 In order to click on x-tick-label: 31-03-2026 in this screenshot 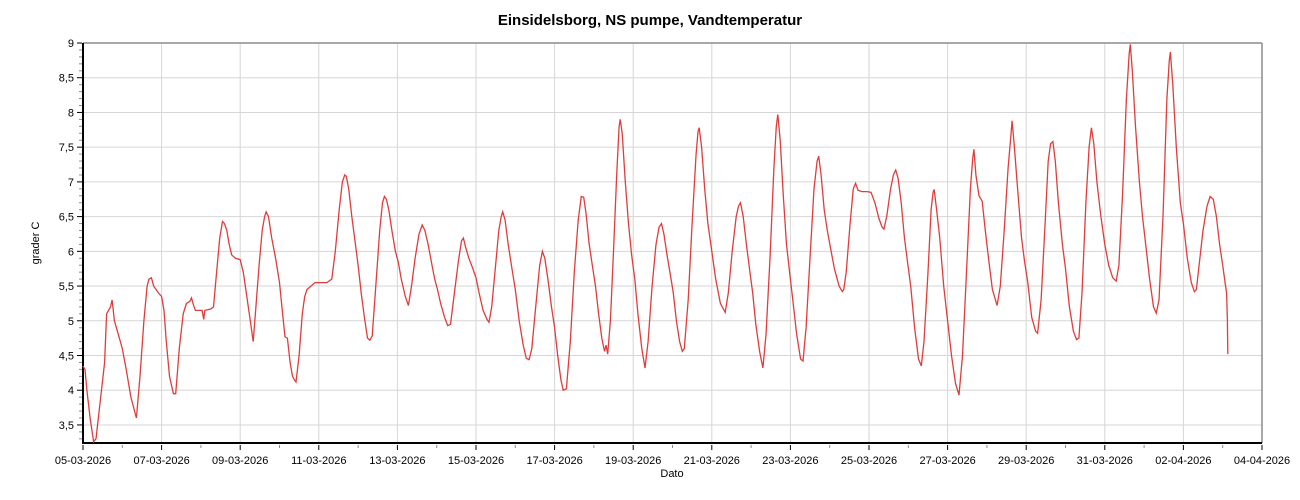, I will do `click(1105, 461)`.